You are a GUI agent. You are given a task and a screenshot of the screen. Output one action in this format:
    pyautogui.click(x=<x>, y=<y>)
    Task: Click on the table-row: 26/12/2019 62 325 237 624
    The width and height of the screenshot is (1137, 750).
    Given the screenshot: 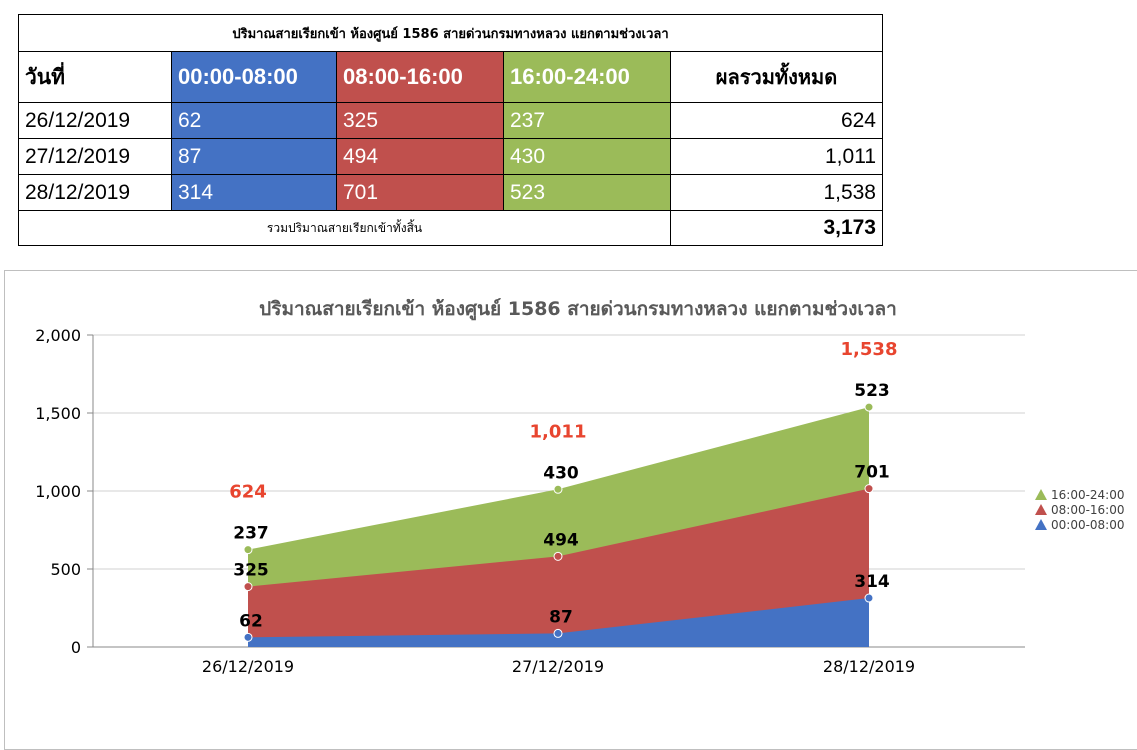 What is the action you would take?
    pyautogui.click(x=450, y=120)
    